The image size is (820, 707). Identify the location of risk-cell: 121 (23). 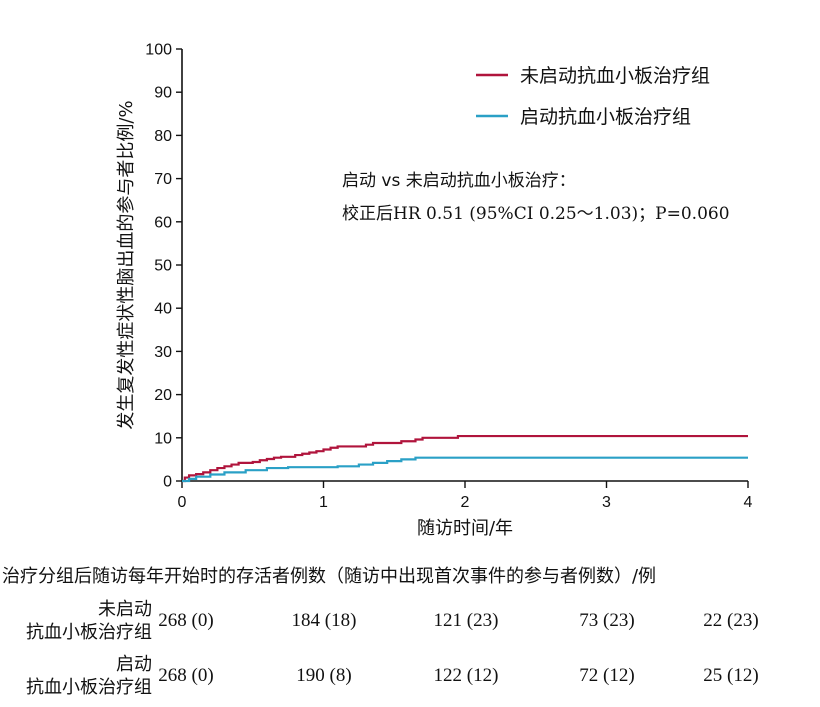
(466, 620).